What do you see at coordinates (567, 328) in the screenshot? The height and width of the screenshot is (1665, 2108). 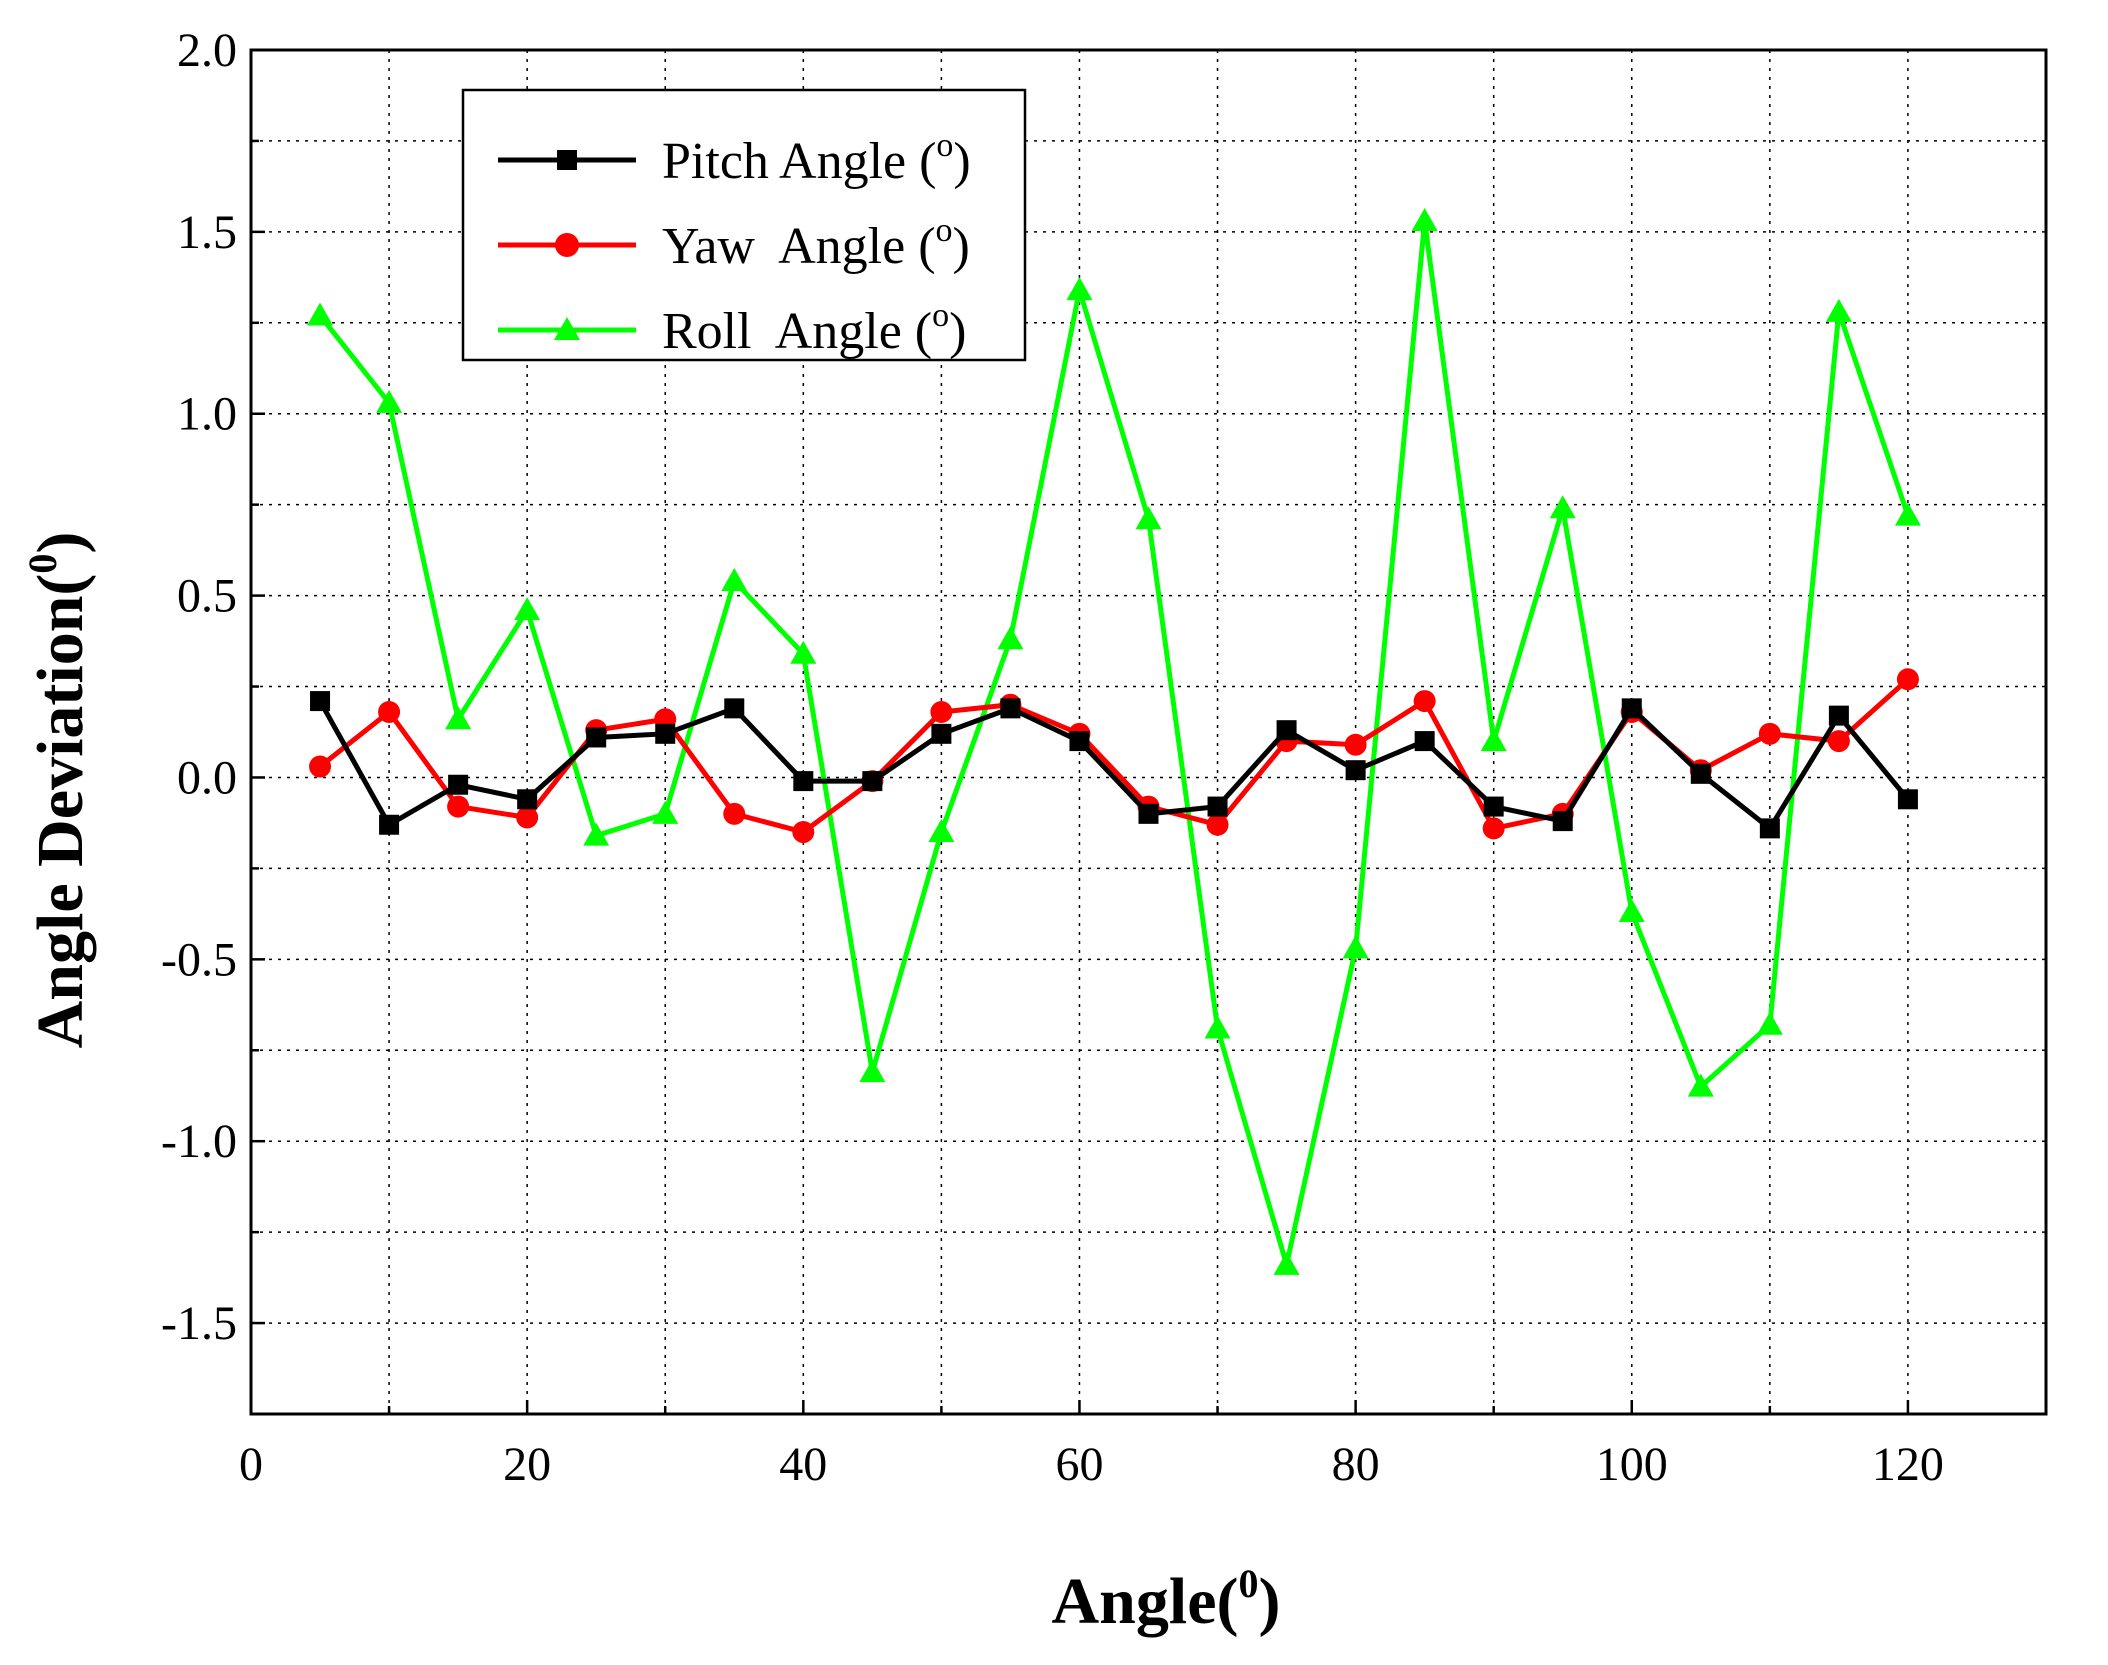 I see `legend-marker-roll` at bounding box center [567, 328].